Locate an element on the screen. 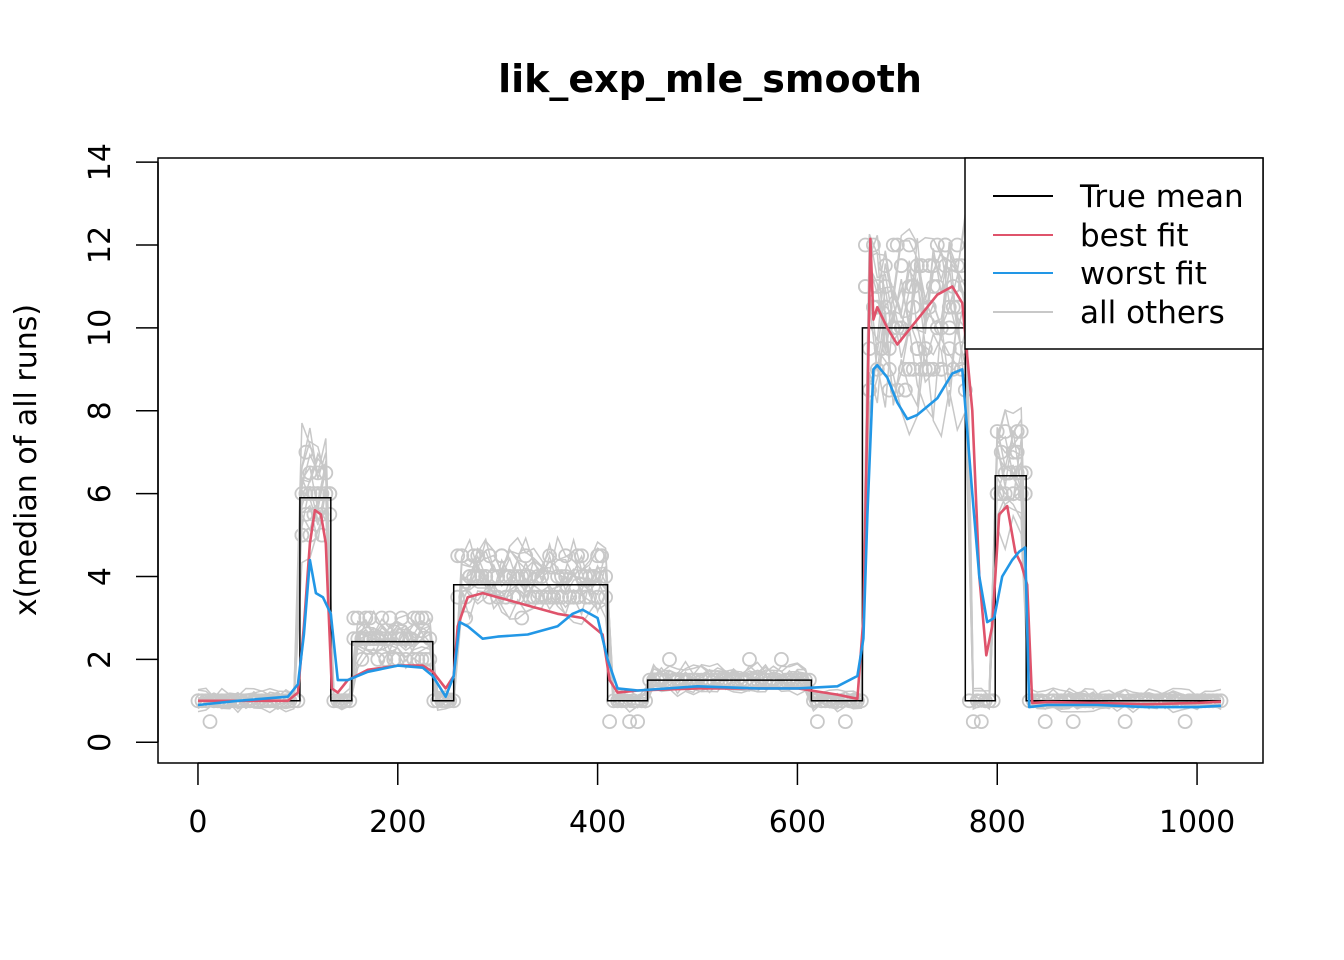  y-tick-label: 14 is located at coordinates (100, 162).